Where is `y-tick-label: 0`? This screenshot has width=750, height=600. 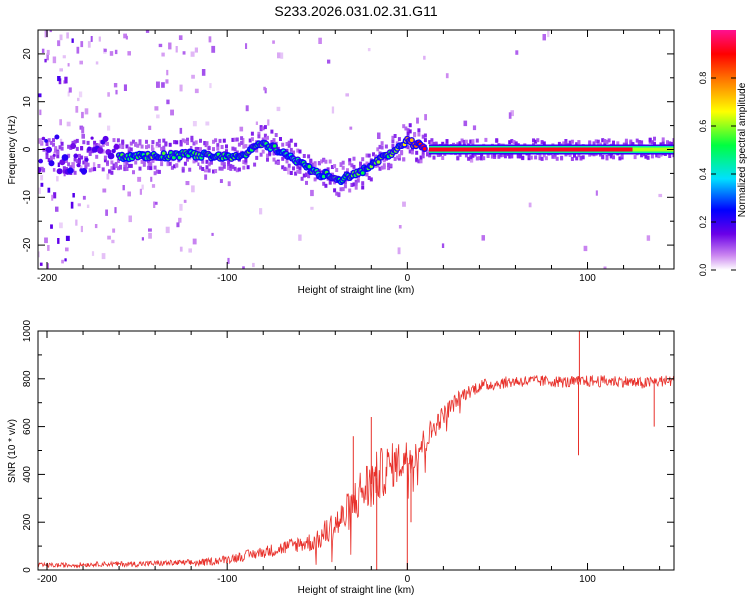 y-tick-label: 0 is located at coordinates (27, 149).